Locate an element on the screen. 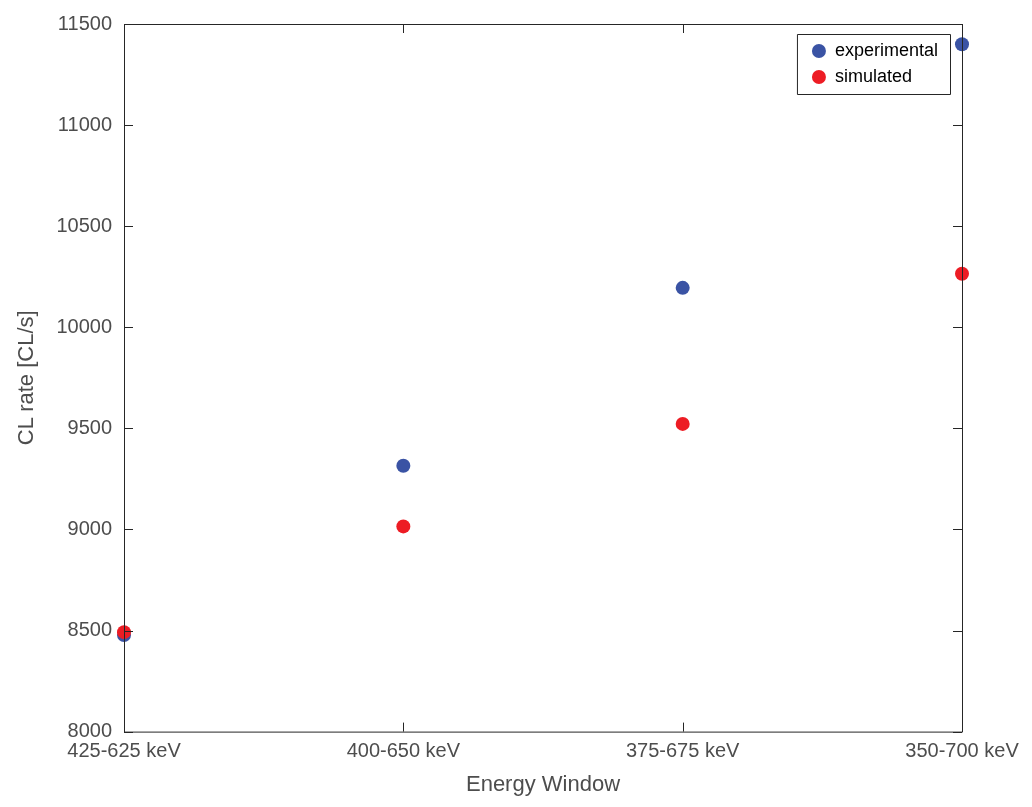 The height and width of the screenshot is (807, 1032). y-axis-title: CL rate [CL/s] is located at coordinates (26, 378).